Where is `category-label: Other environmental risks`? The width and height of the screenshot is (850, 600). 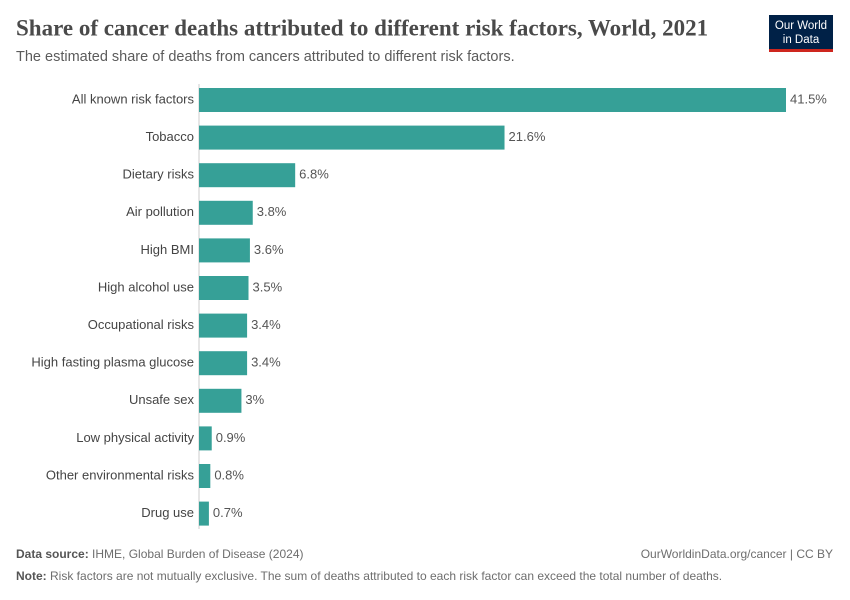
category-label: Other environmental risks is located at coordinates (120, 474).